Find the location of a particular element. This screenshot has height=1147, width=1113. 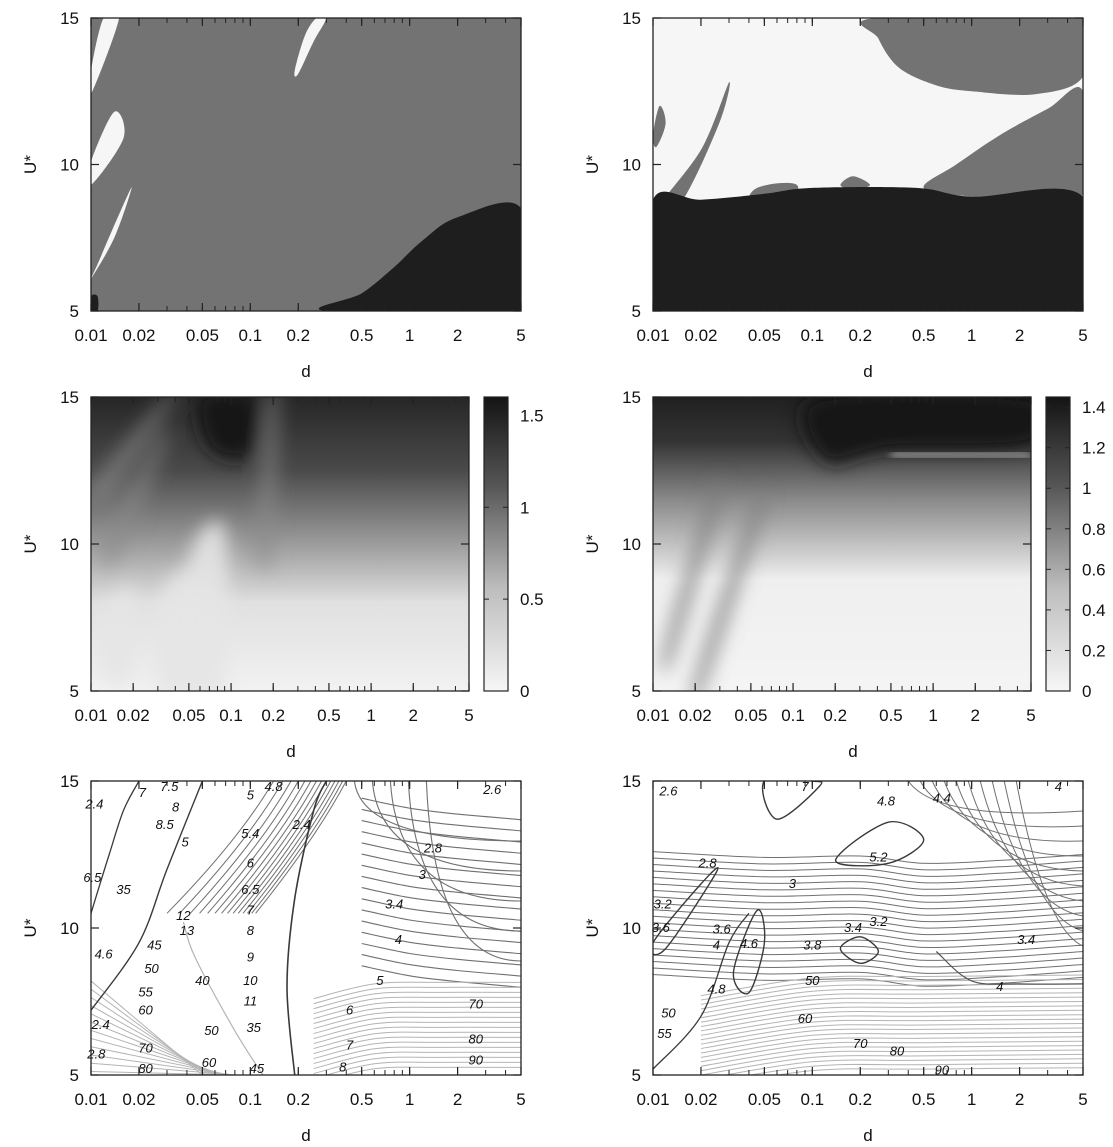

contour-value-label: 4 is located at coordinates (398, 939).